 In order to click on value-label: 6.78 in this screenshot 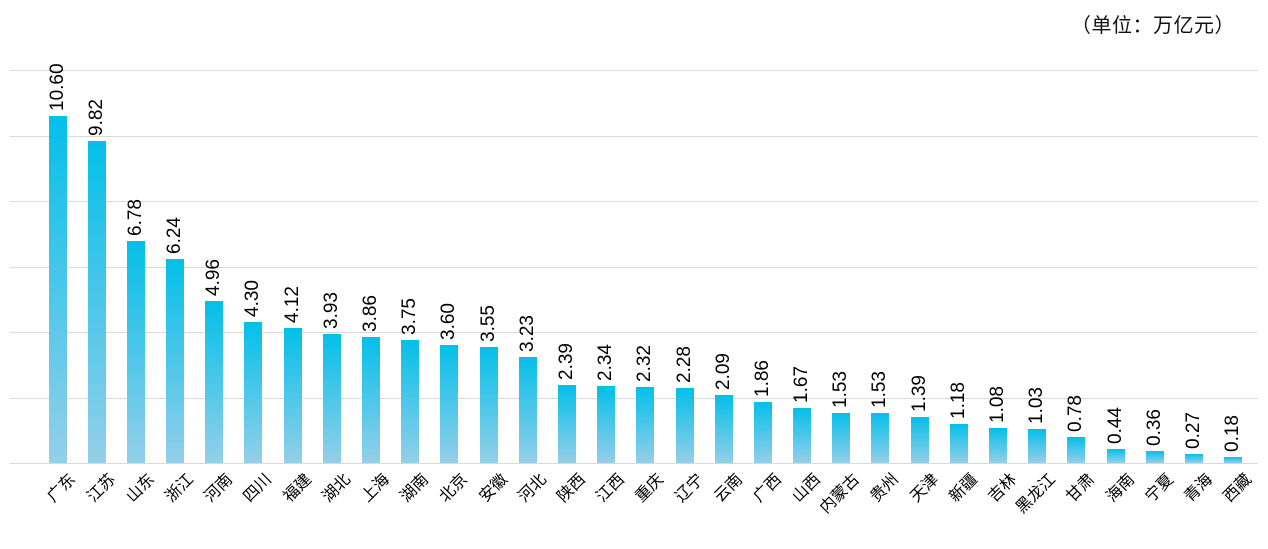, I will do `click(135, 217)`.